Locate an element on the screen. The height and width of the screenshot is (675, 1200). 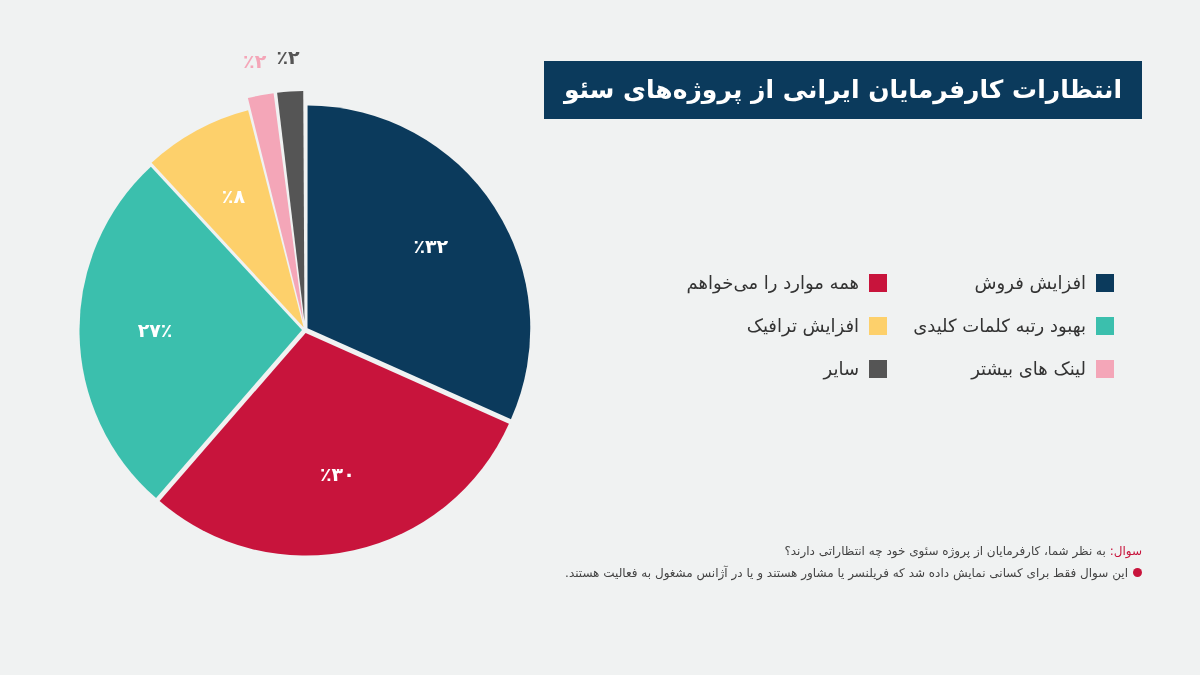
legend-label: سایر is located at coordinates (841, 368).